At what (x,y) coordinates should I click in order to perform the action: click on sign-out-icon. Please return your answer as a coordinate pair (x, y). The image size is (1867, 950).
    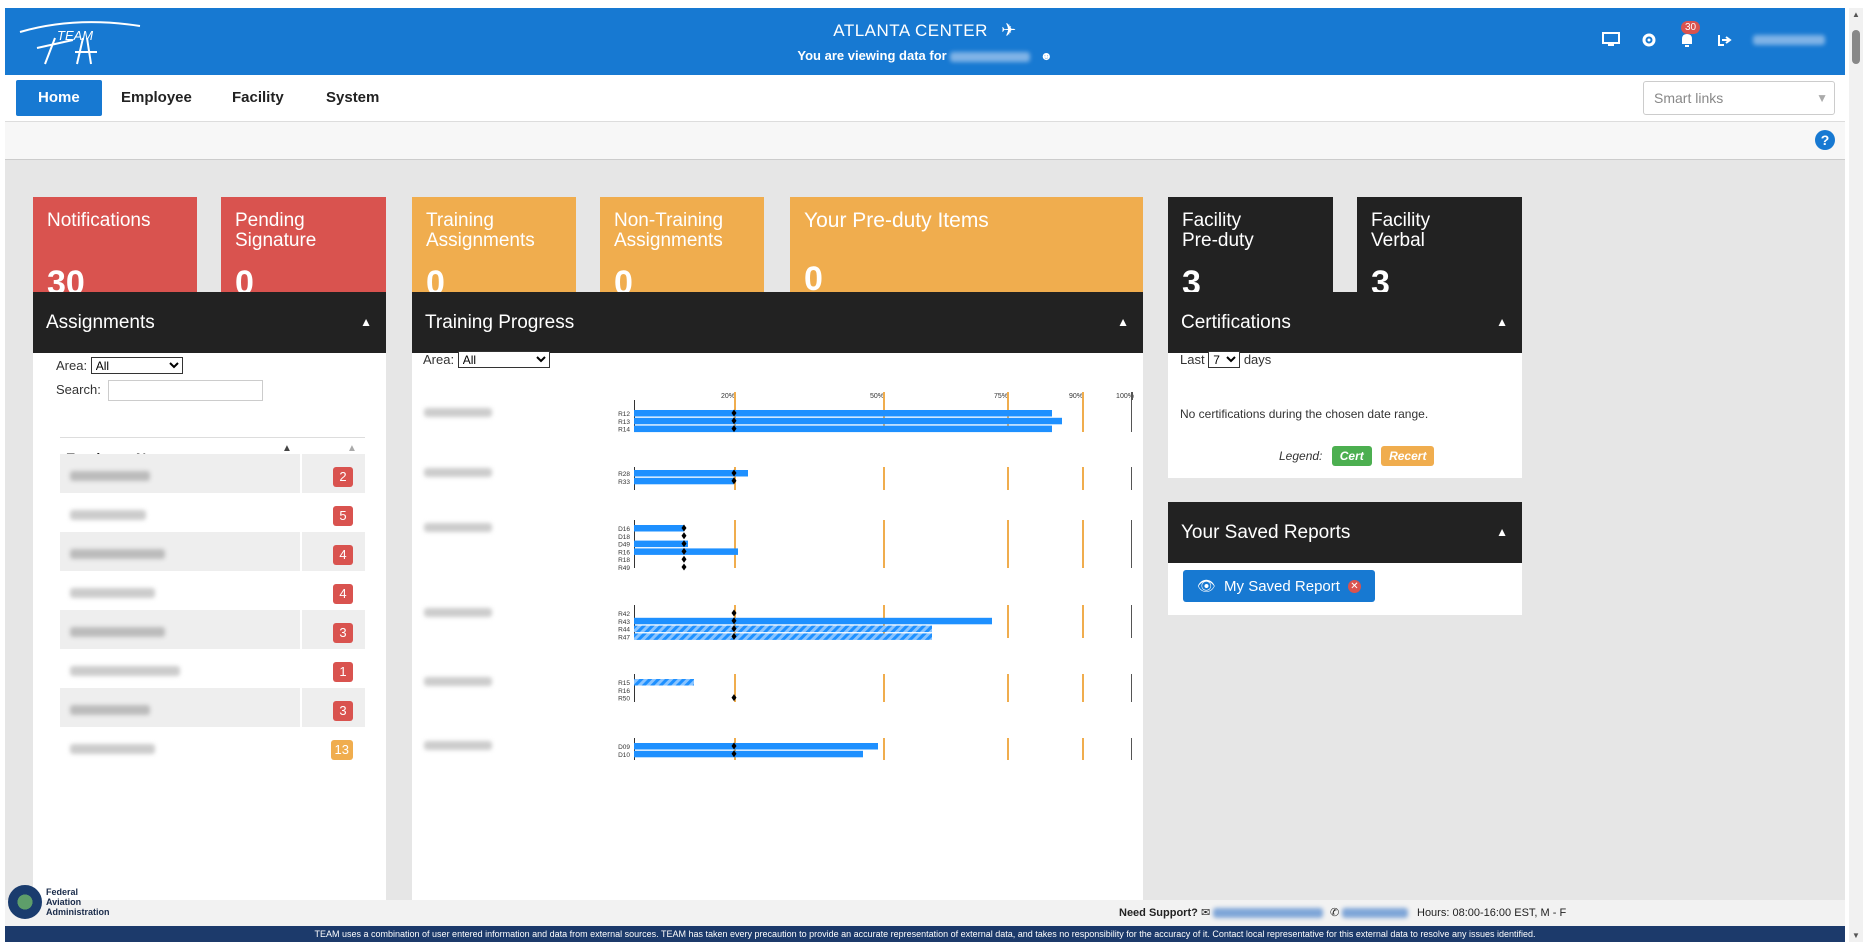
    Looking at the image, I should click on (1725, 40).